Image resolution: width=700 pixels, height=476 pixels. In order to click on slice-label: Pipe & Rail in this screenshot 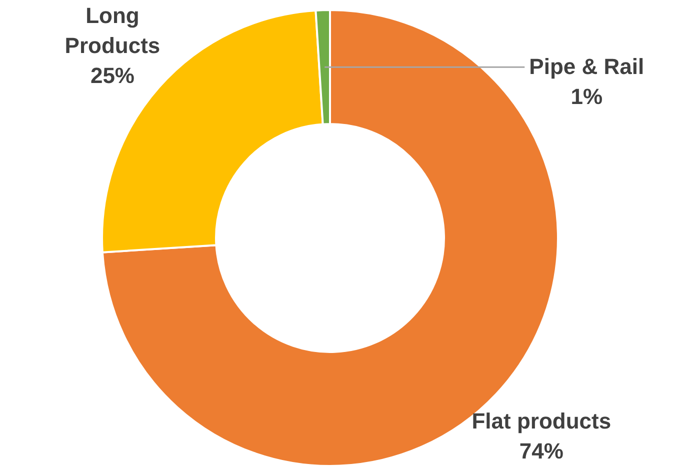, I will do `click(586, 67)`.